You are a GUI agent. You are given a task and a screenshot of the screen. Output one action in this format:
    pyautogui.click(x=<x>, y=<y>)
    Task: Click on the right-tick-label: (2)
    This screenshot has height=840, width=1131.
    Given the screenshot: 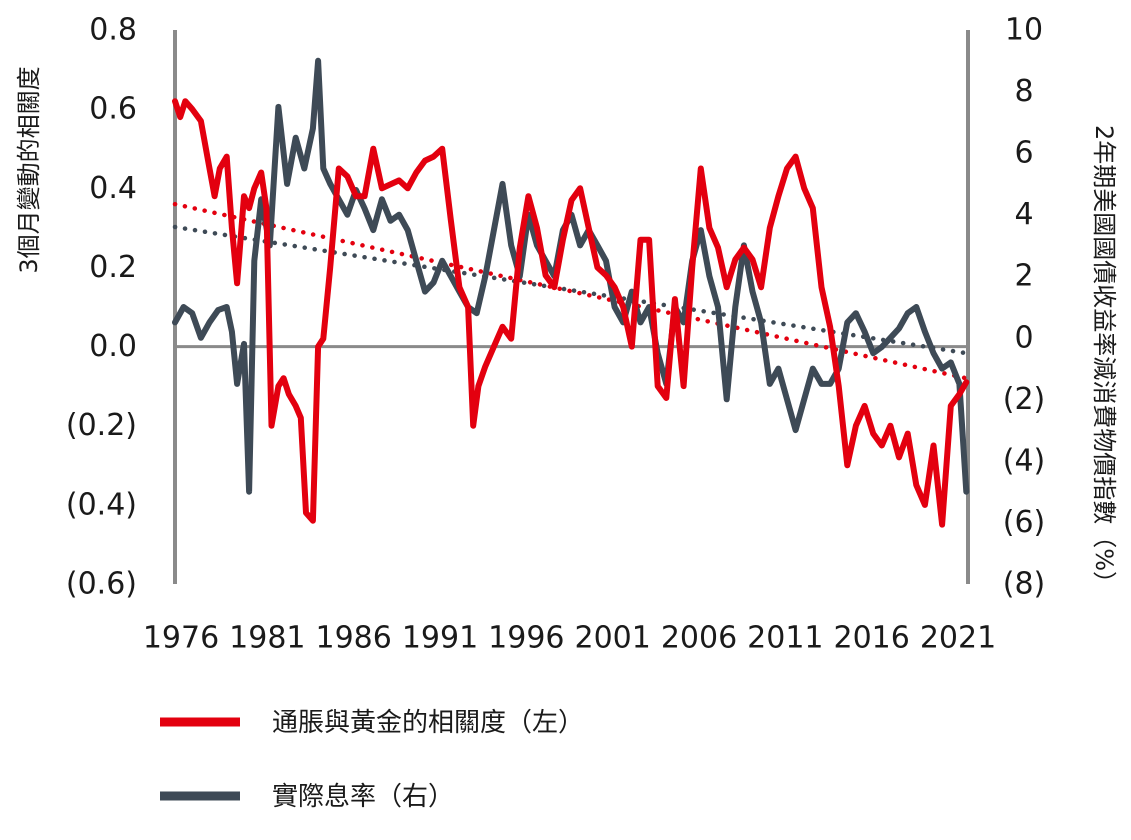 What is the action you would take?
    pyautogui.click(x=1024, y=399)
    